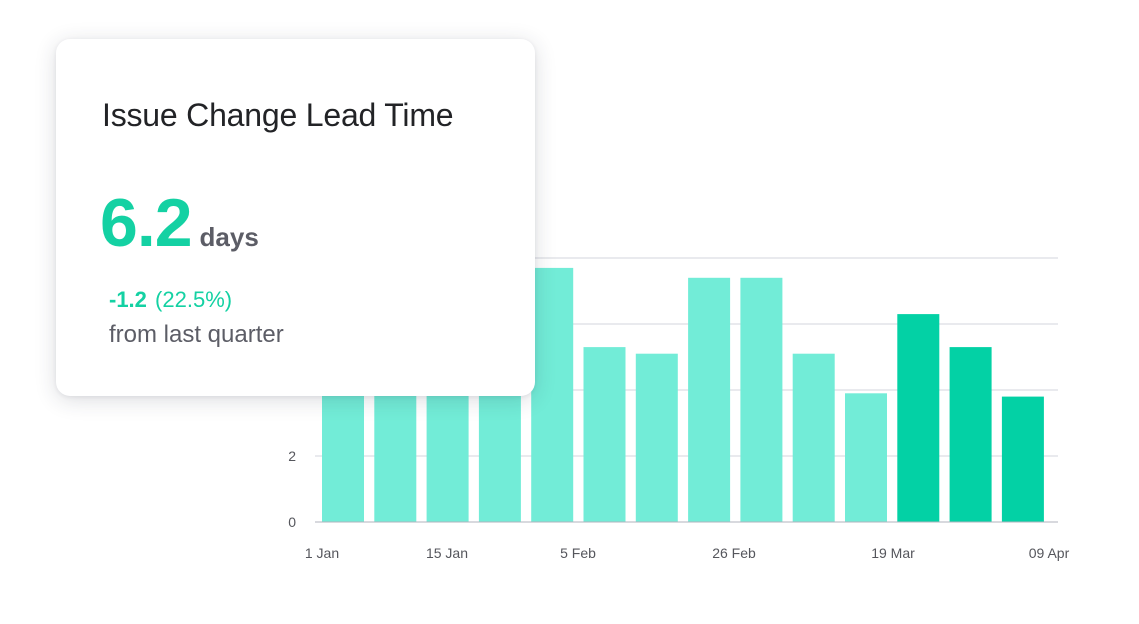 The height and width of the screenshot is (624, 1139). Describe the element at coordinates (194, 299) in the screenshot. I see `change-percent: (22.5%)` at that location.